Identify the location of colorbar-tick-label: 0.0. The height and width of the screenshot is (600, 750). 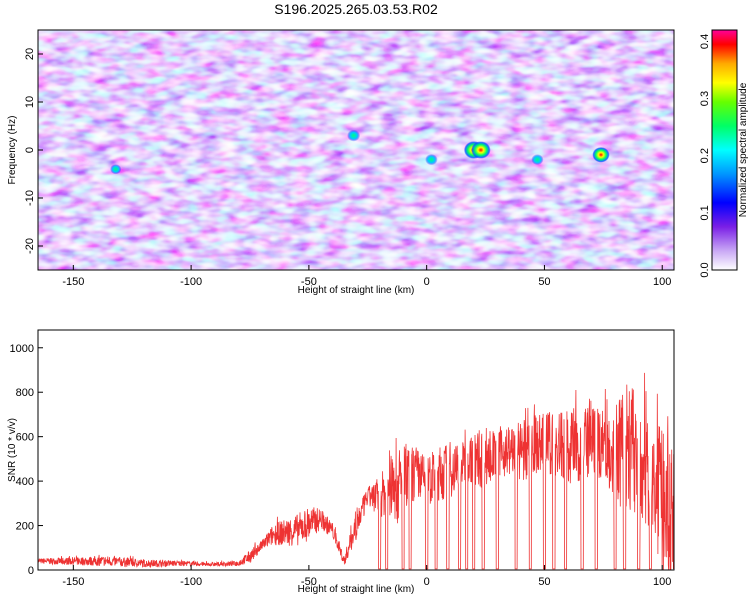
(705, 269).